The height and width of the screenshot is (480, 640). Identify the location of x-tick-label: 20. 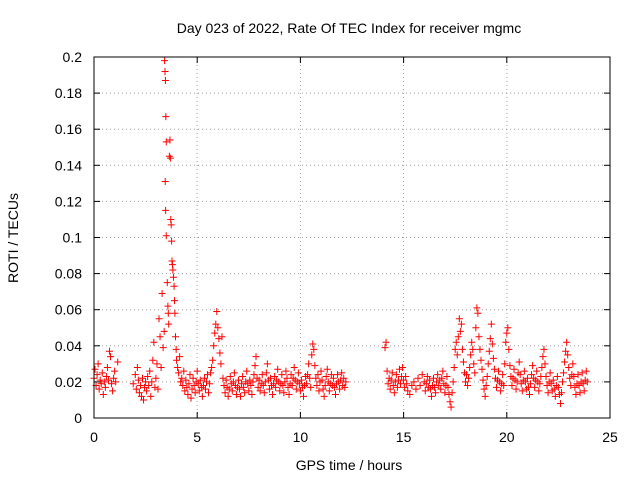
(507, 437).